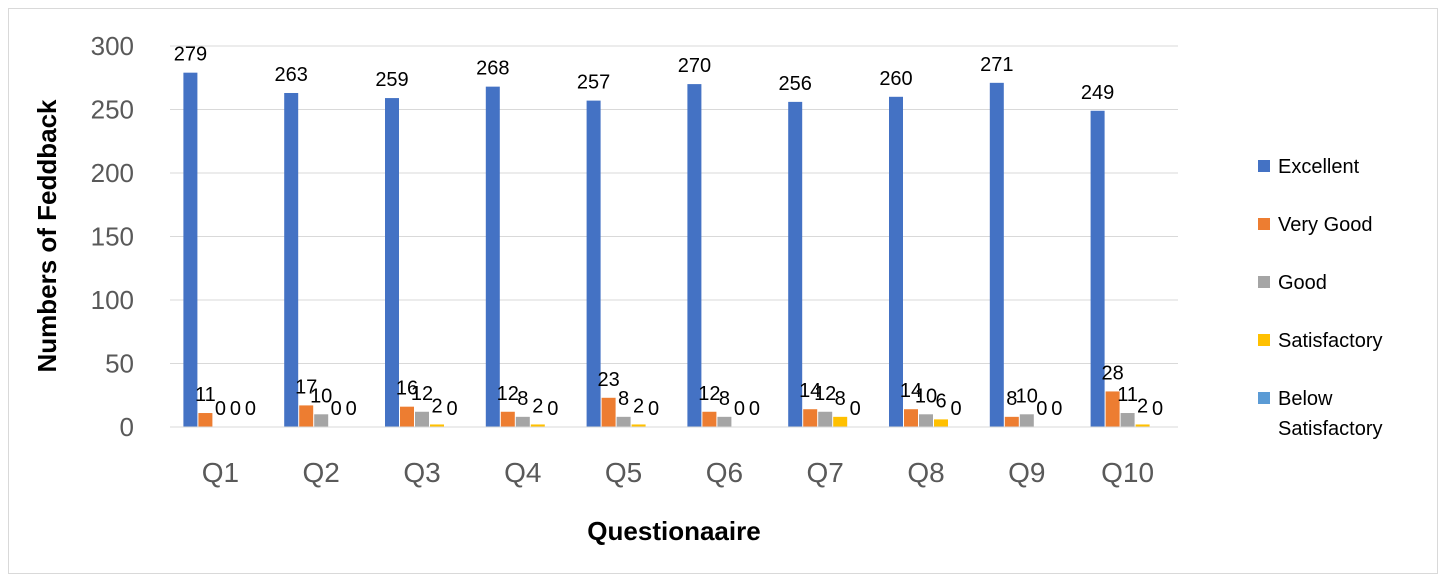 This screenshot has height=582, width=1448. Describe the element at coordinates (492, 256) in the screenshot. I see `bar-excellent-q4` at that location.